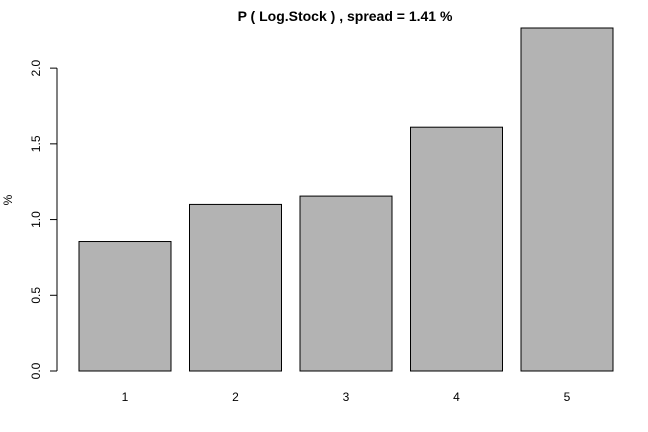  Describe the element at coordinates (36, 295) in the screenshot. I see `y-tick-label: 0.5` at that location.